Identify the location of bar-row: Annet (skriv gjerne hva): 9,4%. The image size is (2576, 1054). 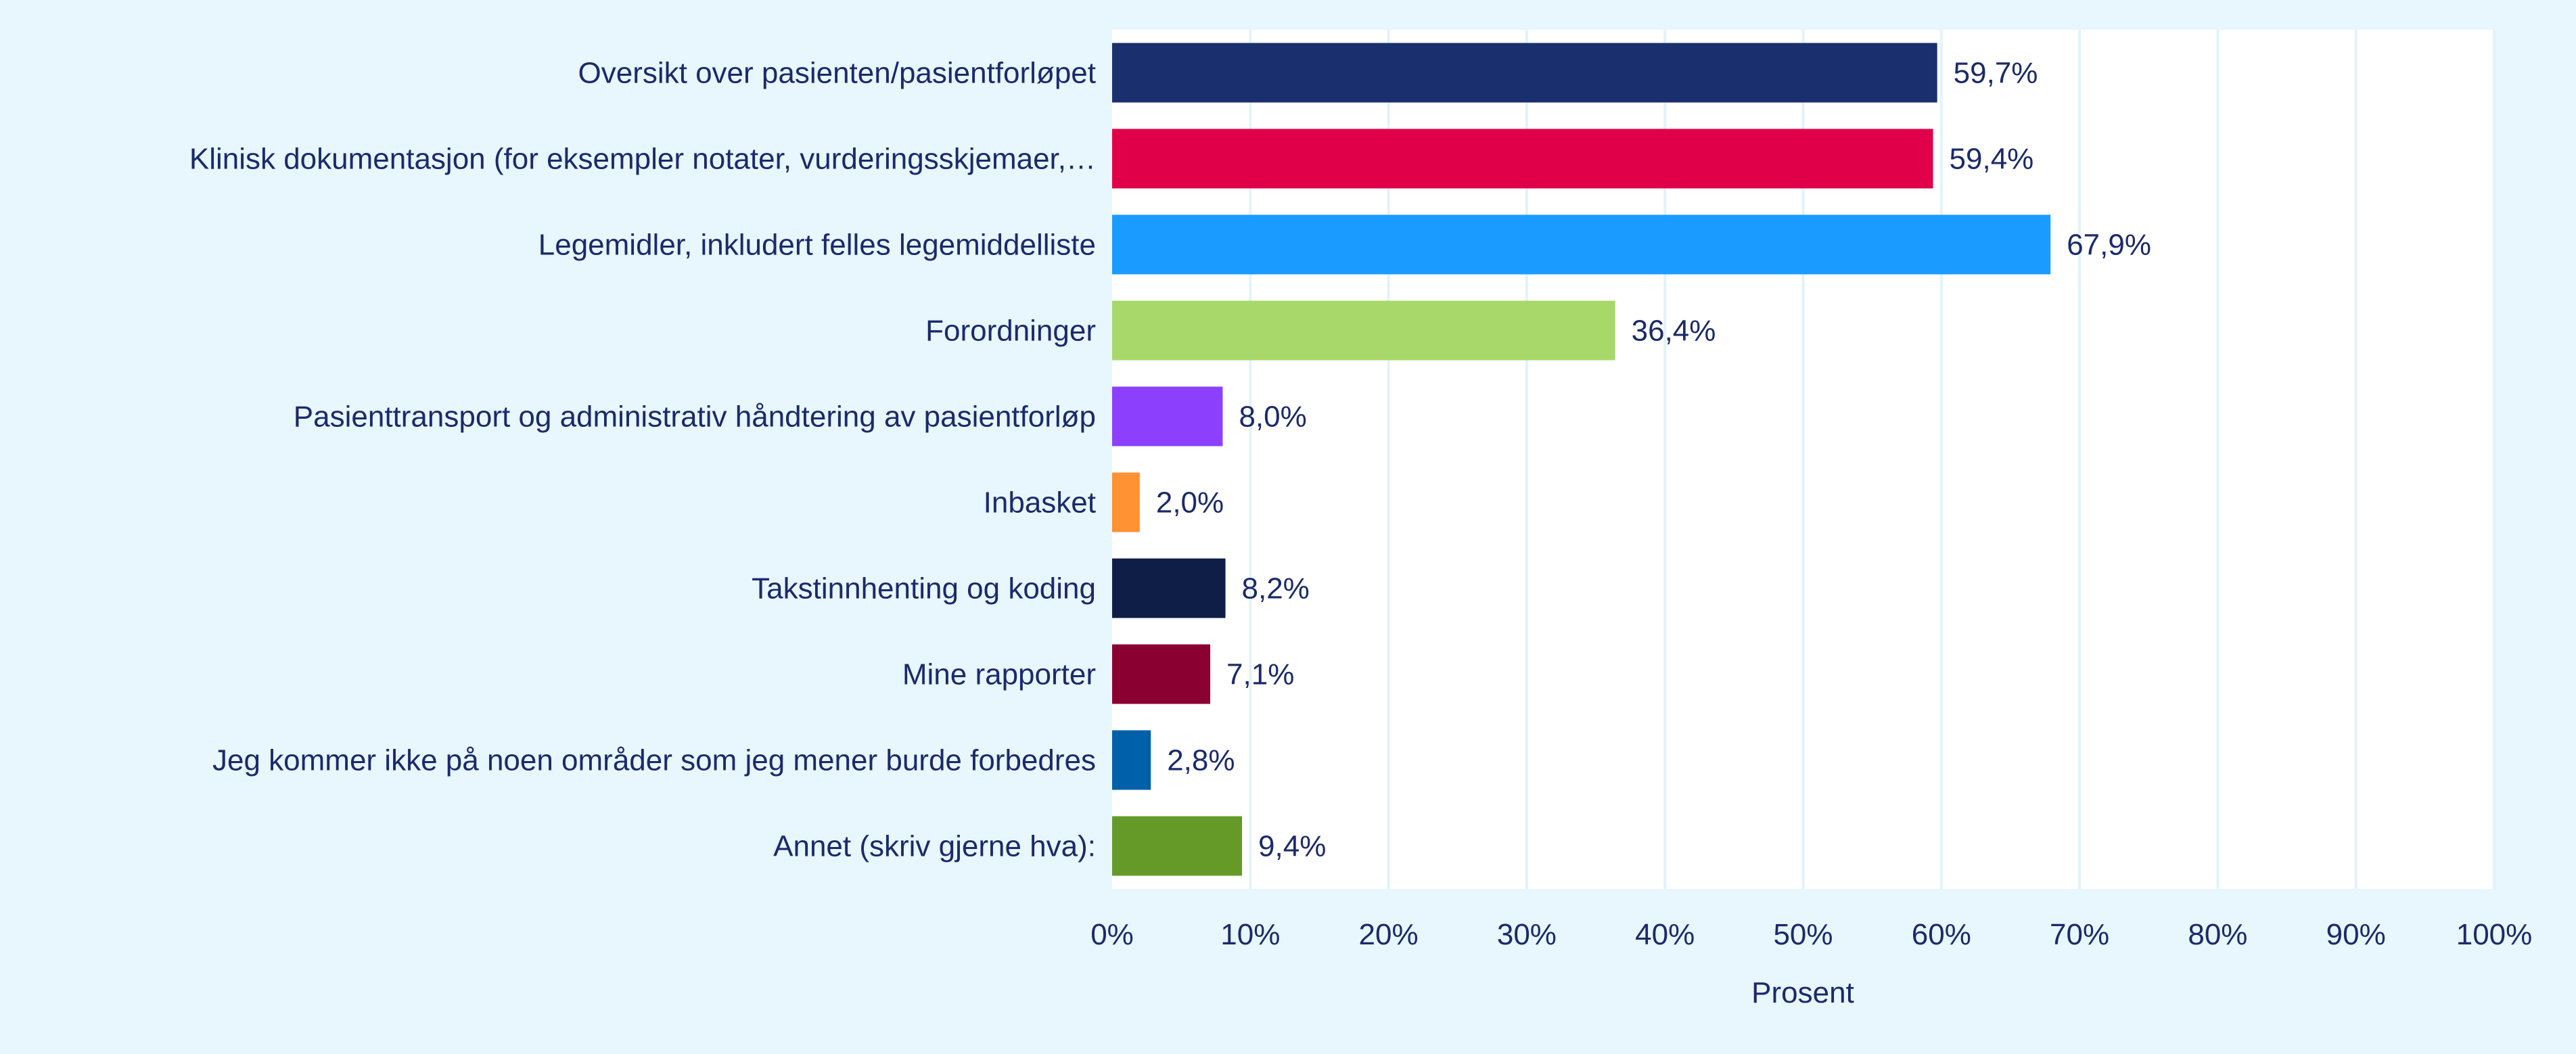
(1049, 846).